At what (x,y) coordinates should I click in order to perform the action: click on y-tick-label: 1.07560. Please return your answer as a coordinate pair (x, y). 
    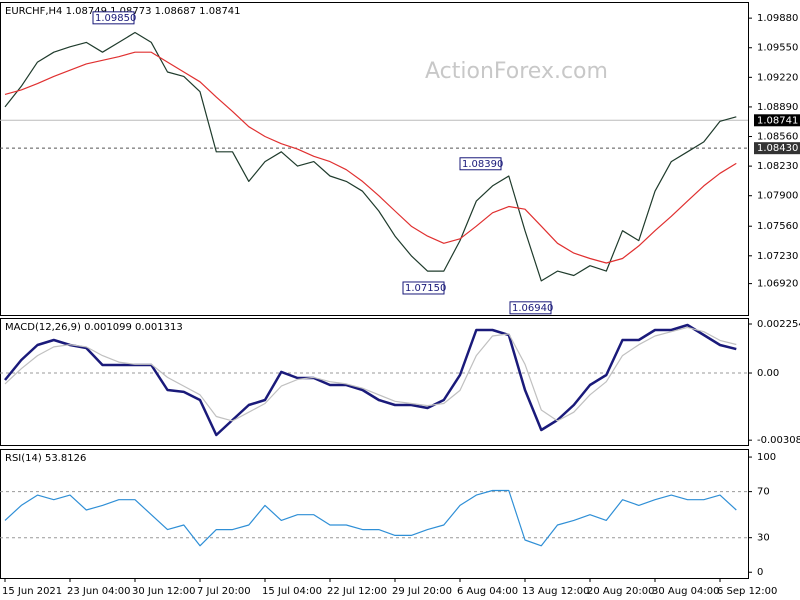
    Looking at the image, I should click on (777, 226).